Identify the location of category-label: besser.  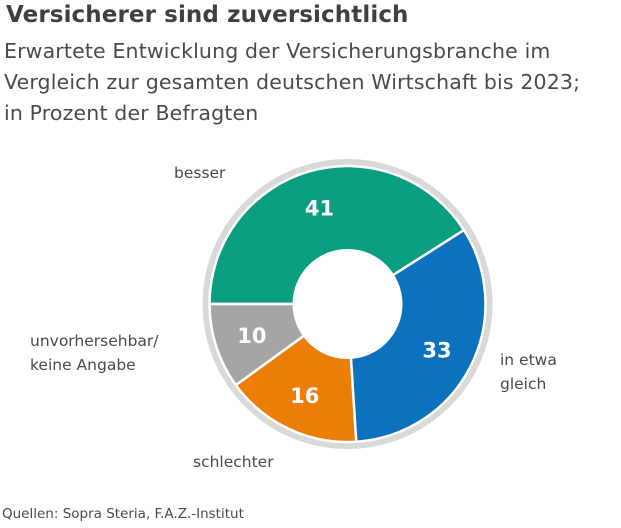
(200, 173).